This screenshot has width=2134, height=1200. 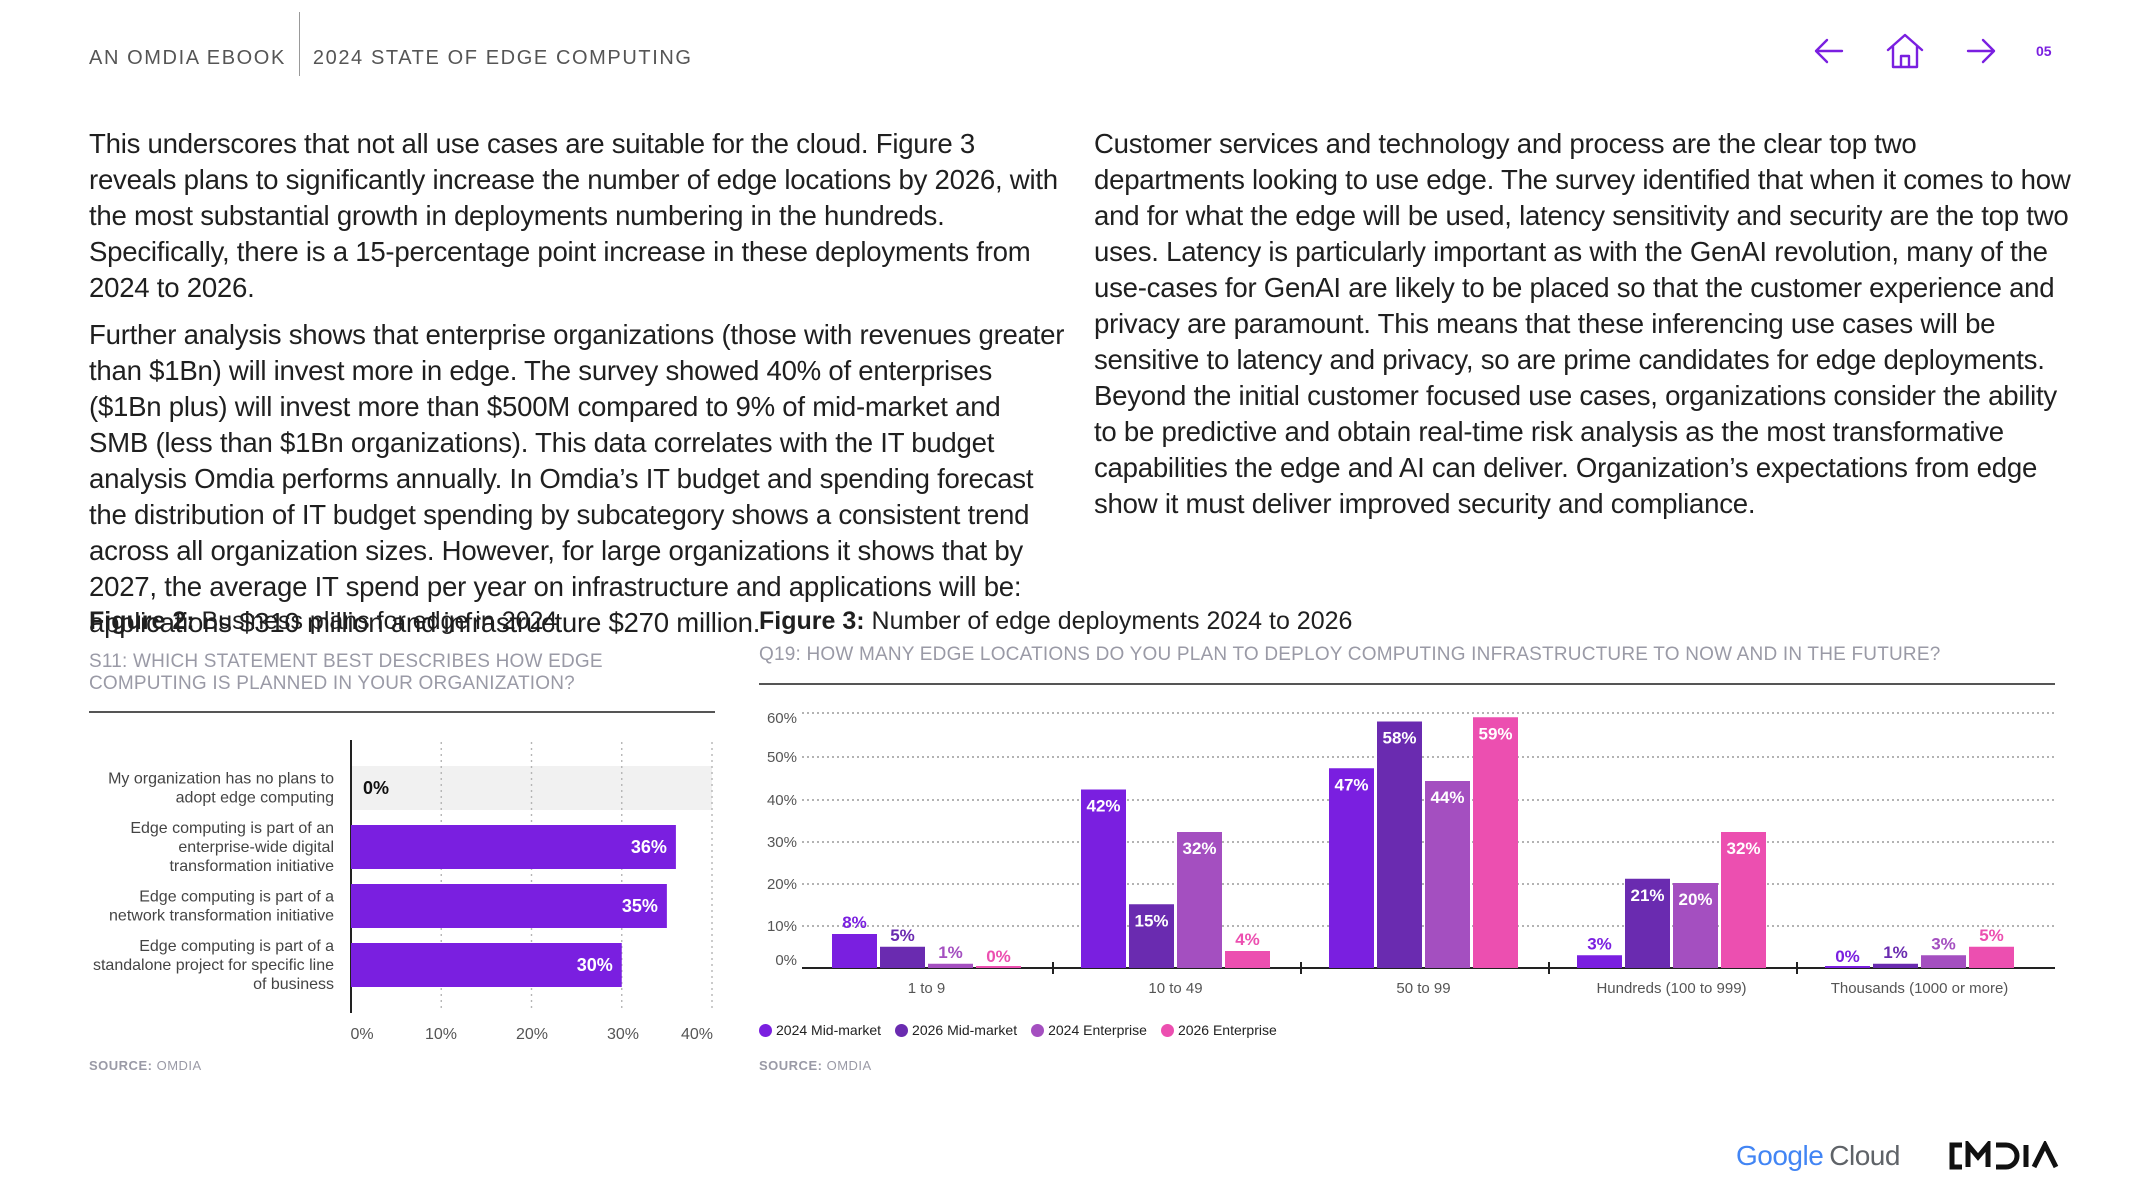 What do you see at coordinates (221, 779) in the screenshot?
I see `category-label: My organization has no plans to` at bounding box center [221, 779].